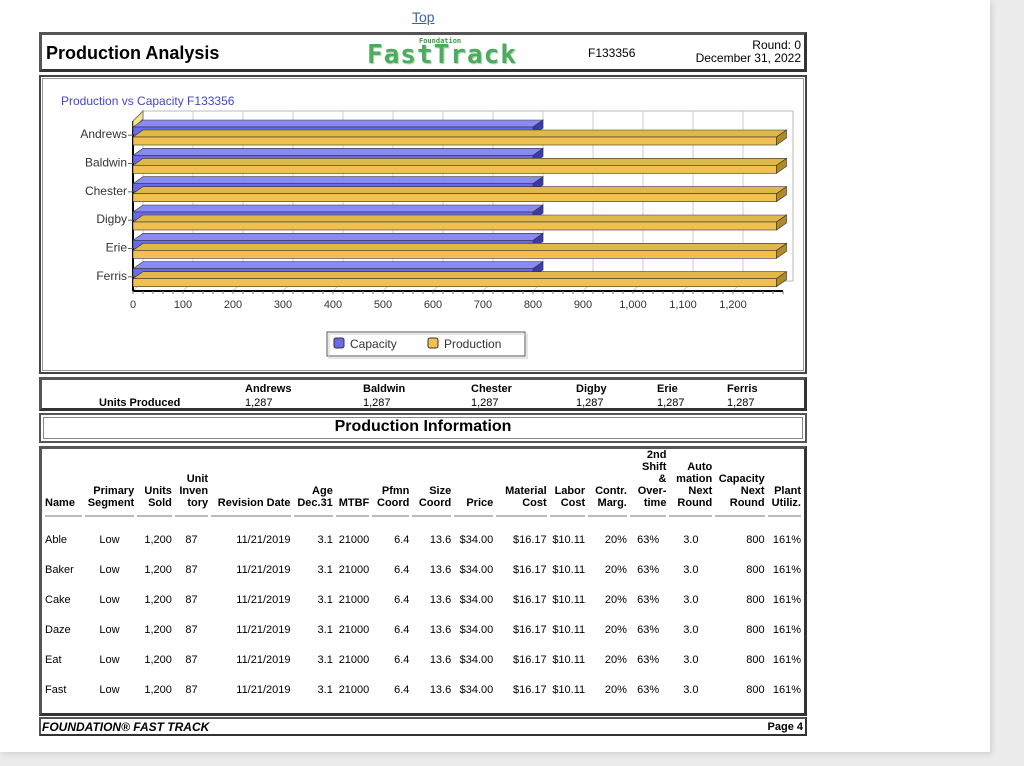 This screenshot has height=766, width=1024. I want to click on round-number: Round: 0, so click(776, 45).